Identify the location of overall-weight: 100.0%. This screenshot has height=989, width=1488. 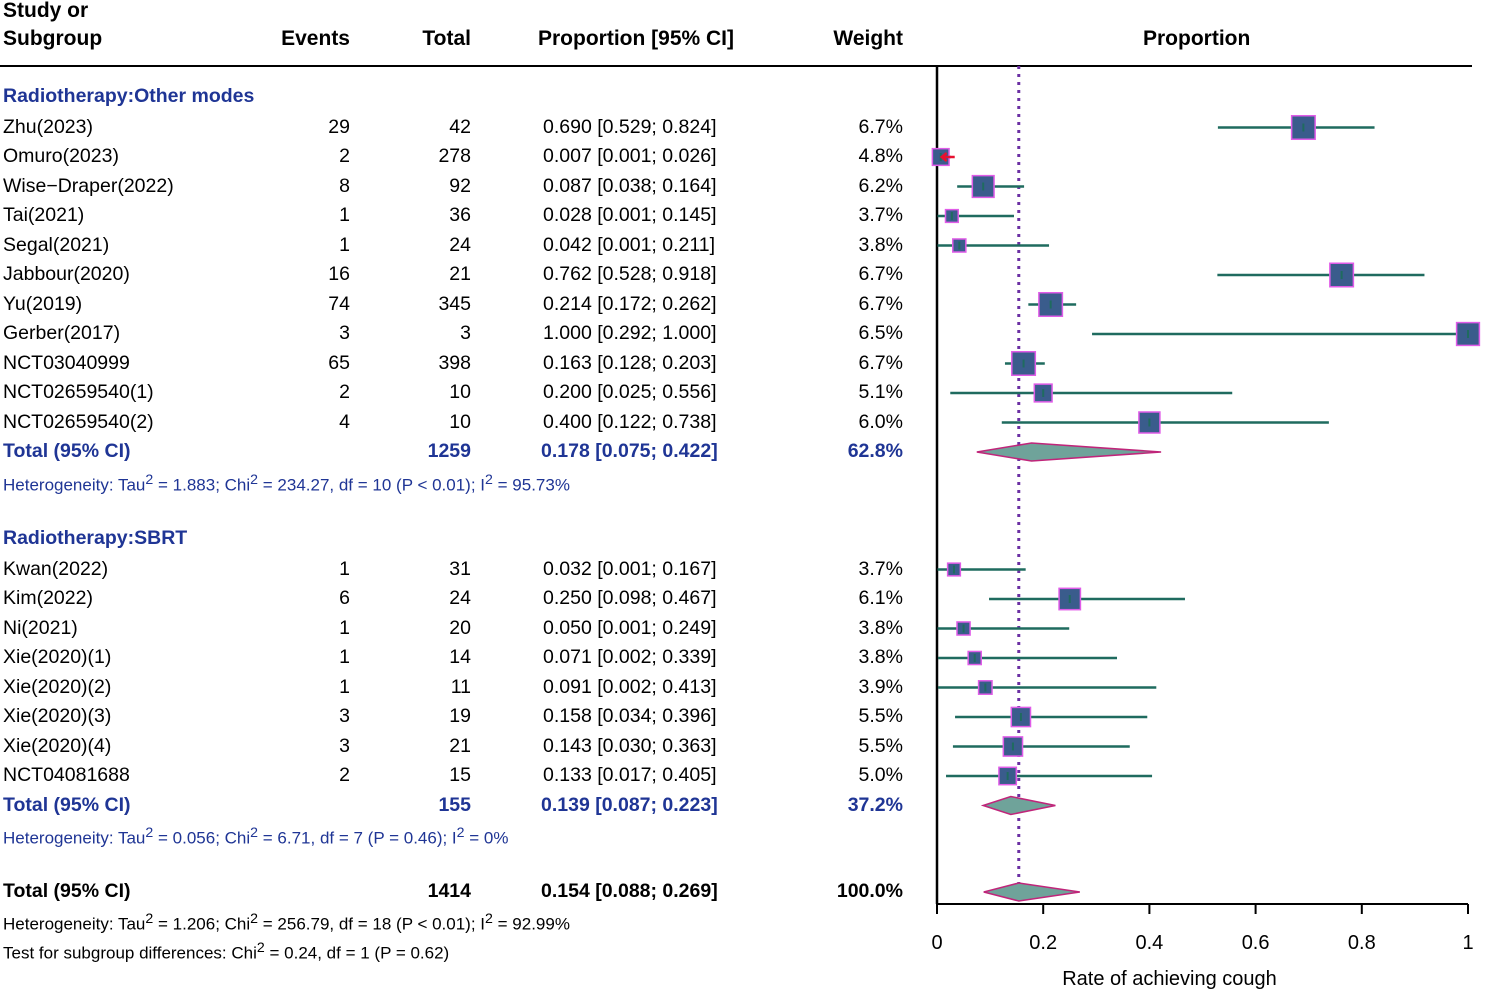
(869, 891).